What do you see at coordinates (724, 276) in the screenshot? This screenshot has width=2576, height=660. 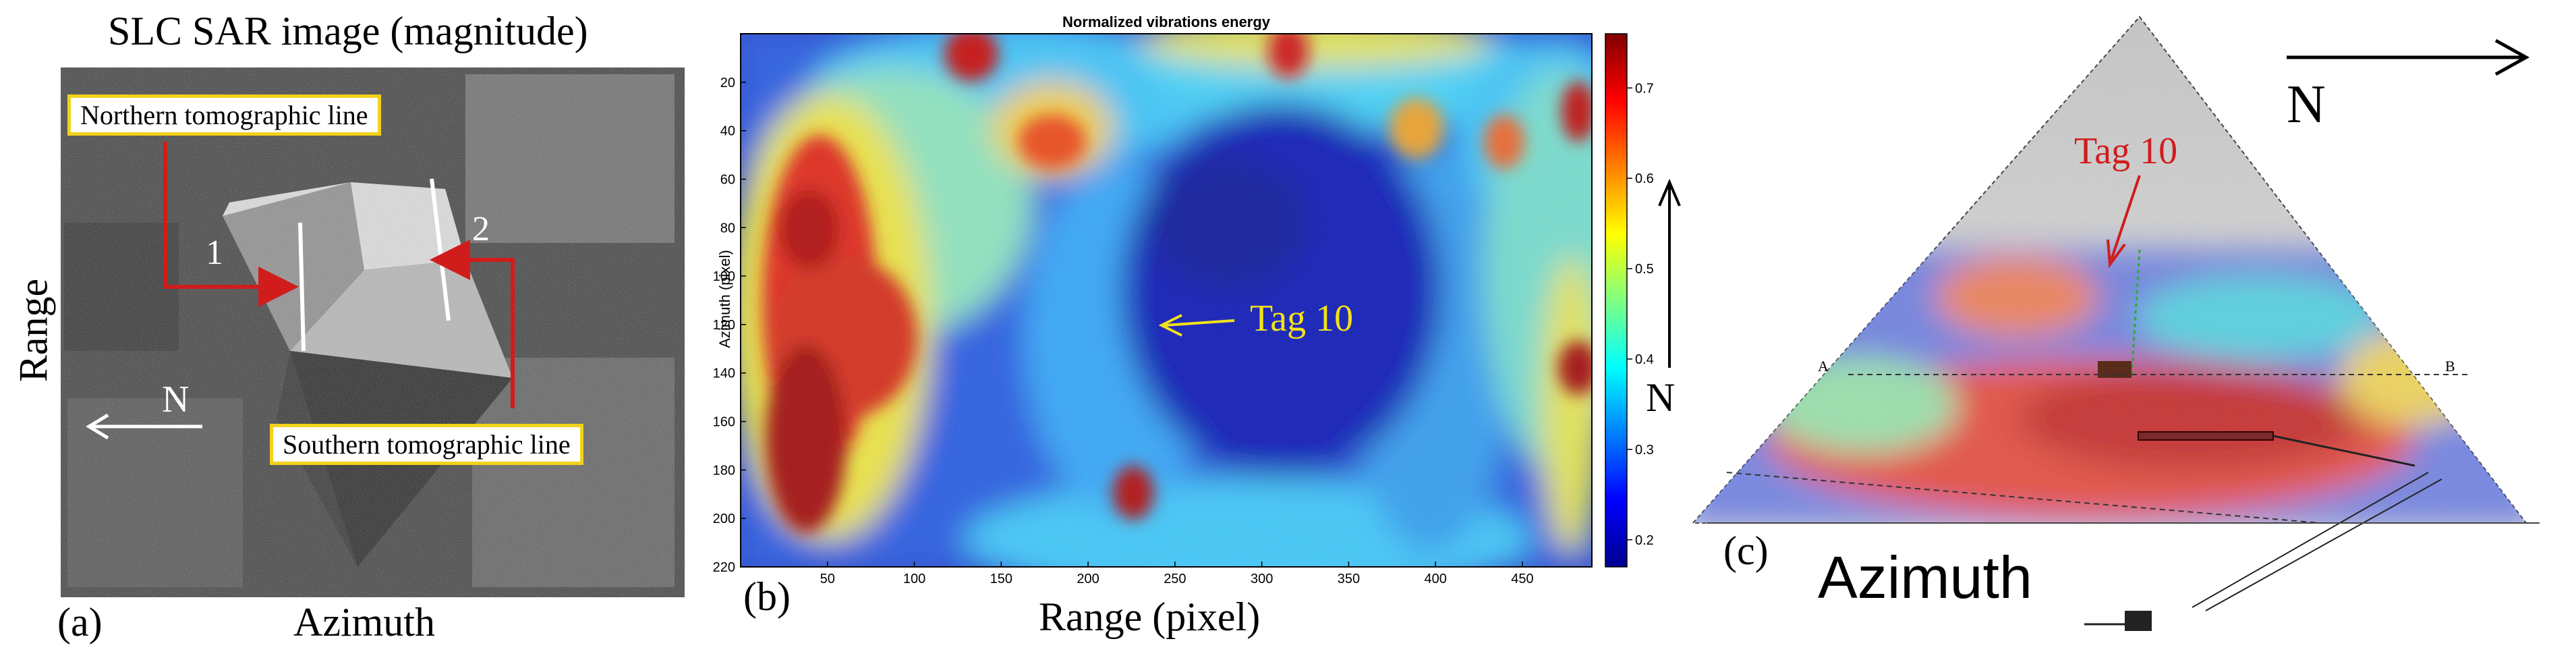 I see `y-tick-label: 100` at bounding box center [724, 276].